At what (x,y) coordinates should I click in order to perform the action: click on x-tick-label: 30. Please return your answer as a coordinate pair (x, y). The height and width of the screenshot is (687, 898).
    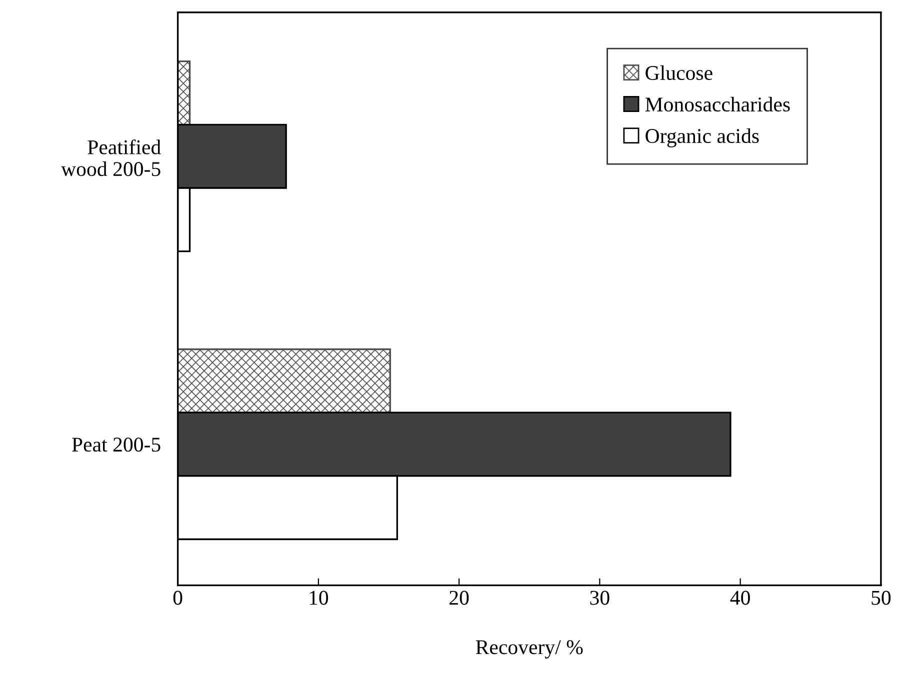
    Looking at the image, I should click on (600, 597).